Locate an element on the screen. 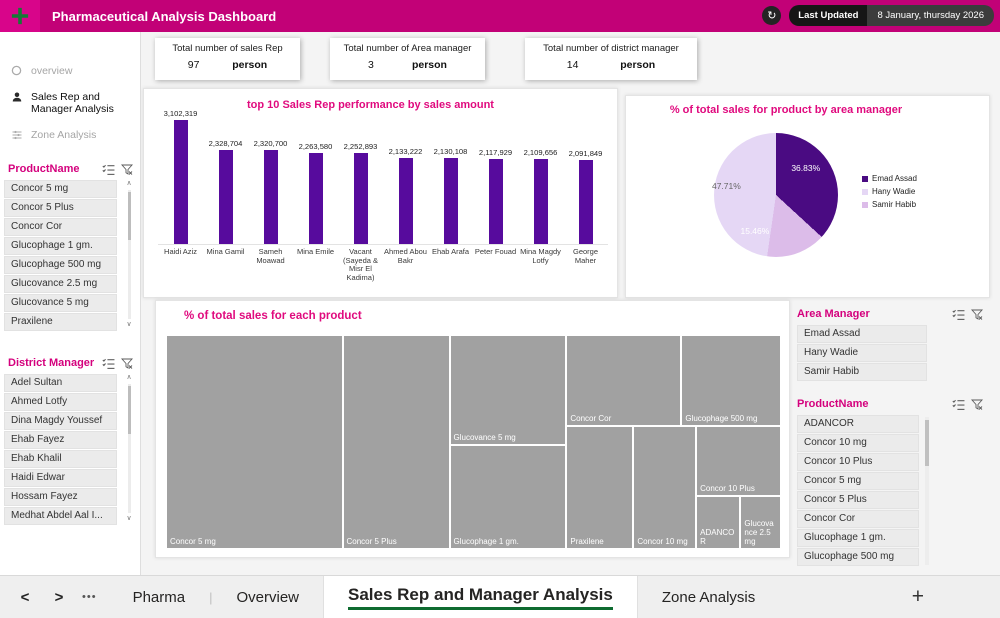  legend-marker is located at coordinates (865, 178).